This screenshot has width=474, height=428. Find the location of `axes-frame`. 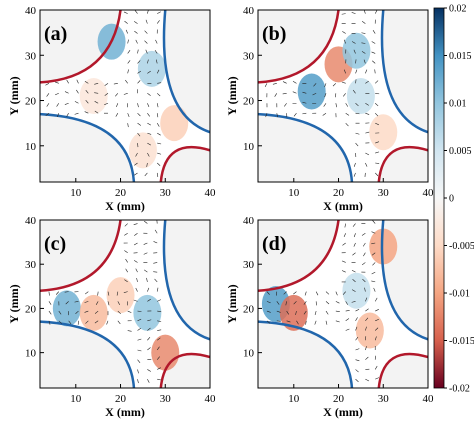

axes-frame is located at coordinates (343, 304).